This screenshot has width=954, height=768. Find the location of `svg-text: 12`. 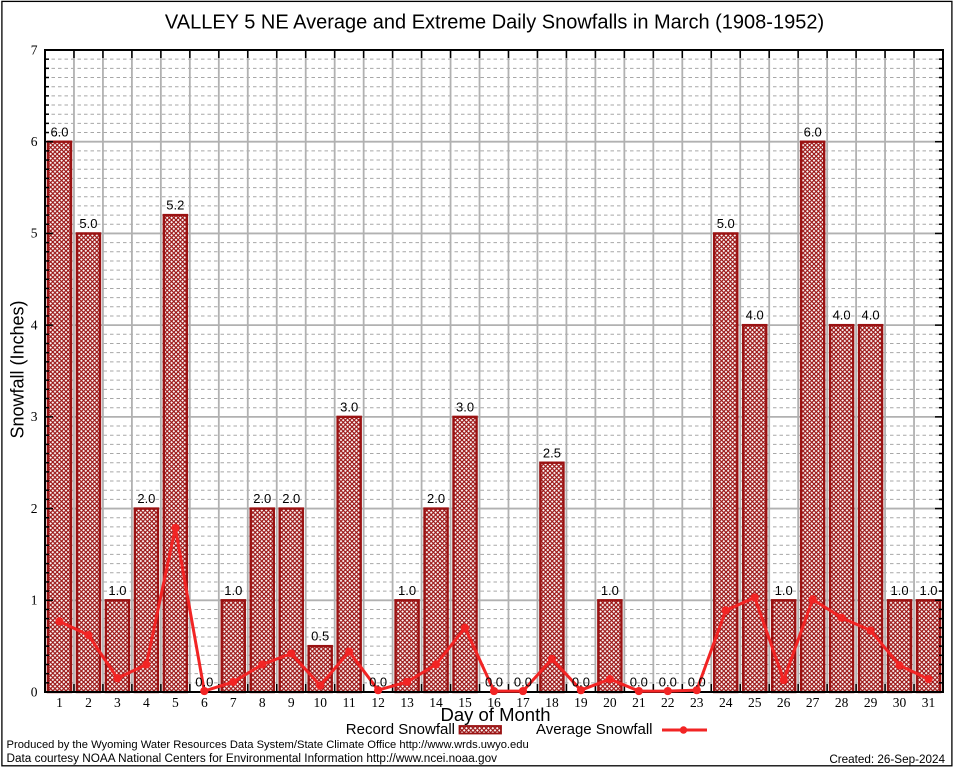

svg-text: 12 is located at coordinates (378, 702).